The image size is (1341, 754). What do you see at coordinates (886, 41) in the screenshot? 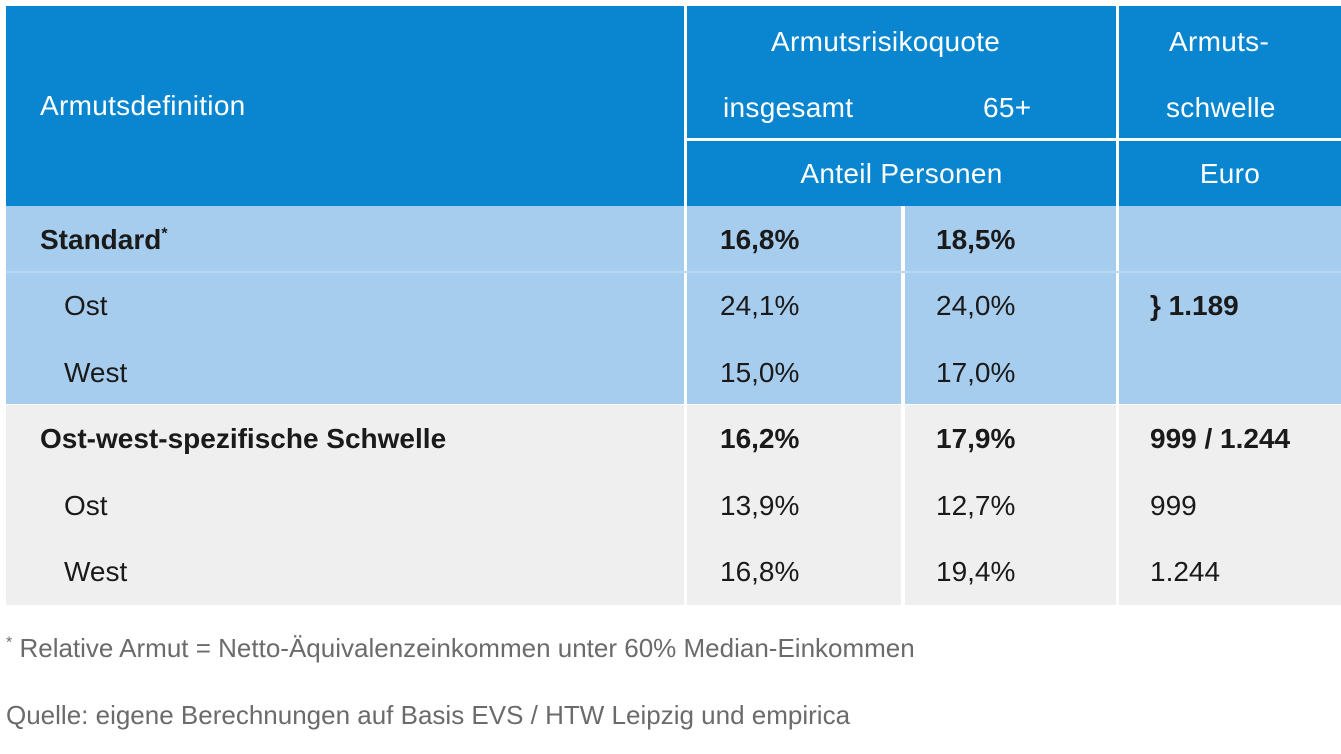
I see `header-armutsrisikoquote-label: Armutsrisikoquote` at bounding box center [886, 41].